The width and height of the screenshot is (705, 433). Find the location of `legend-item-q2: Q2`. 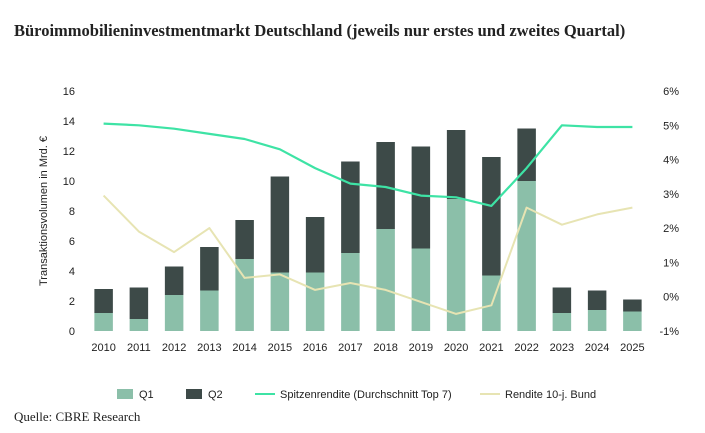

legend-item-q2: Q2 is located at coordinates (204, 395).